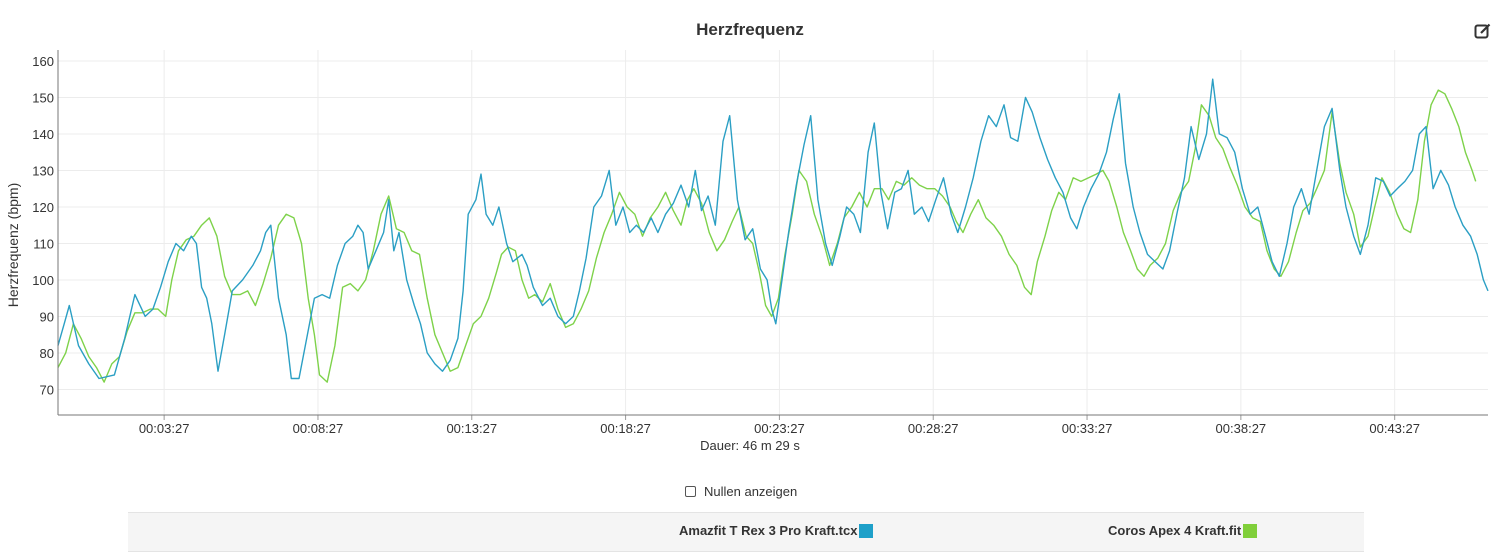 The image size is (1500, 552). I want to click on y-tick-label: 100, so click(43, 280).